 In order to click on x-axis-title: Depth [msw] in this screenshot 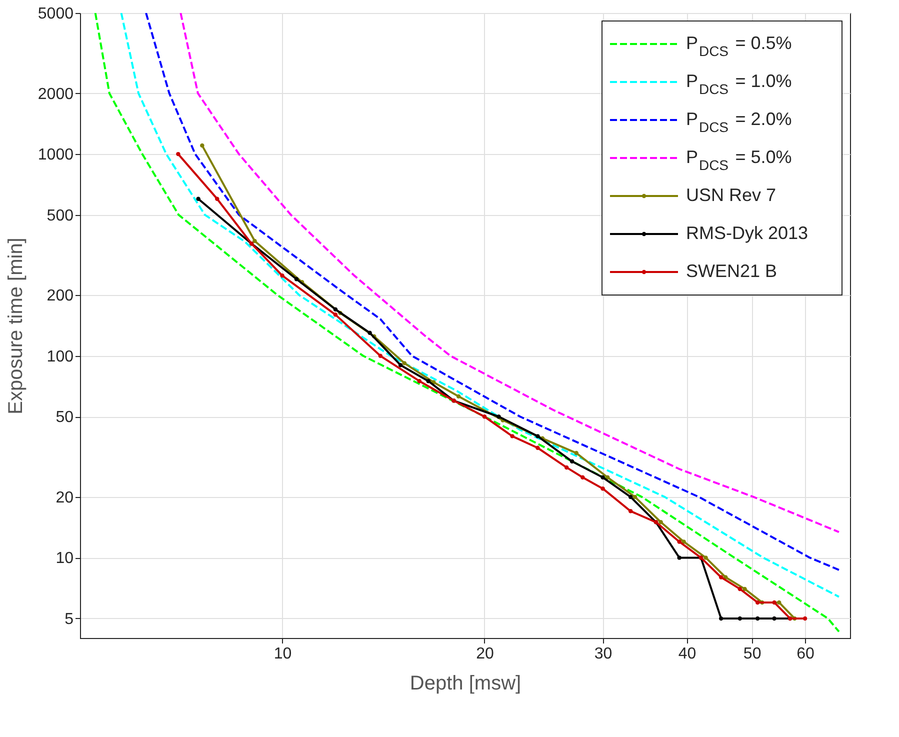, I will do `click(466, 683)`.